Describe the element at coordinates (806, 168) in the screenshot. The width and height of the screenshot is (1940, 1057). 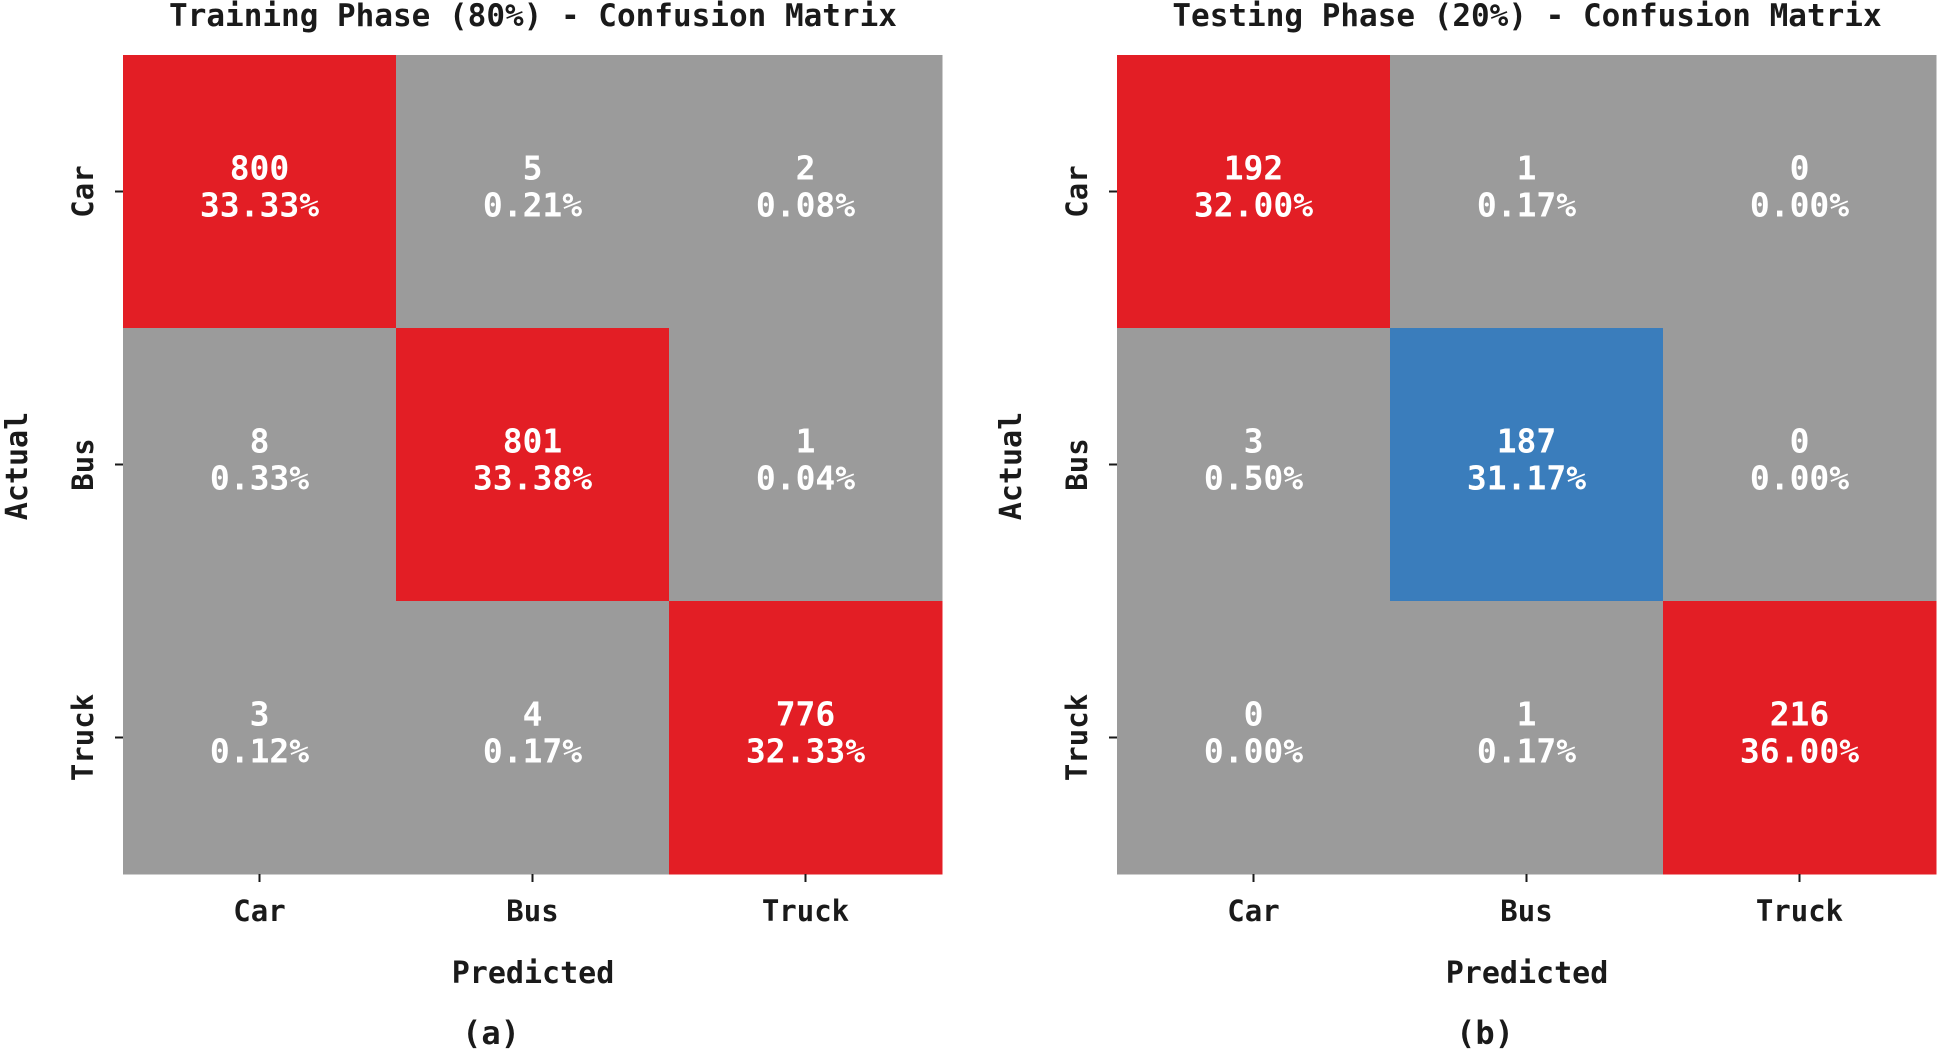
I see `cell-count-label: 2` at that location.